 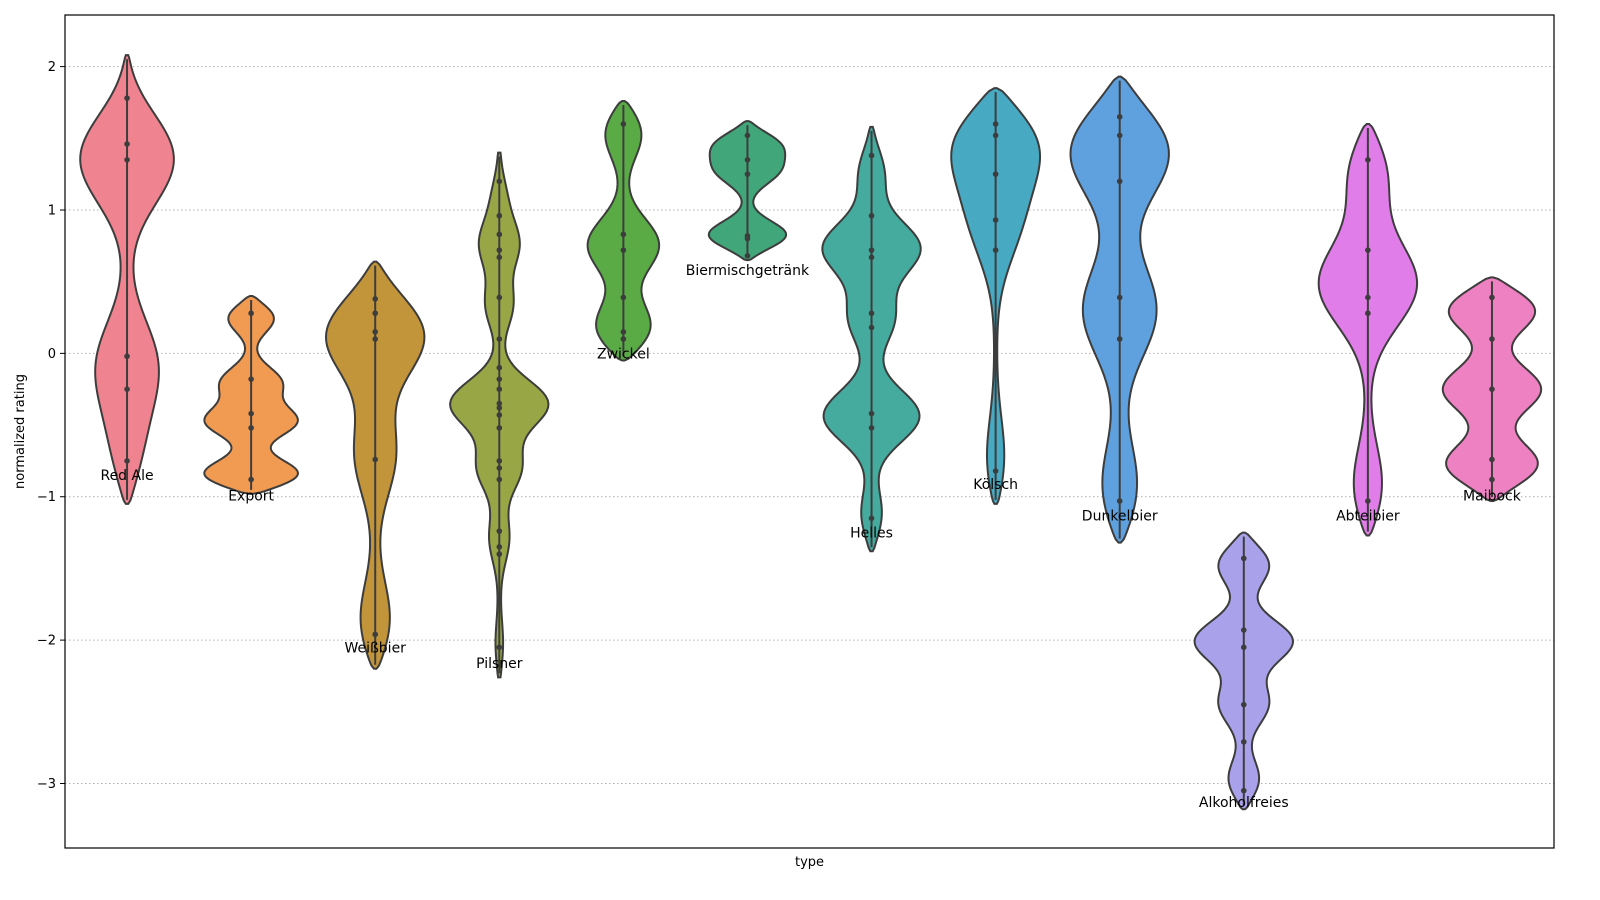 What do you see at coordinates (1492, 496) in the screenshot?
I see `category-label: Maibock` at bounding box center [1492, 496].